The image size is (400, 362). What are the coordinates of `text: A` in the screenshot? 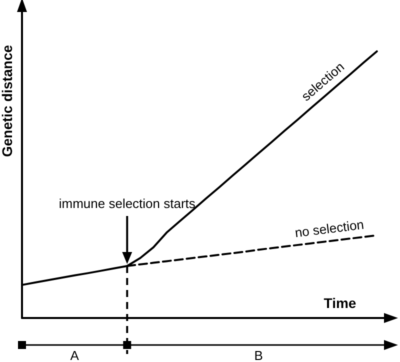 It's located at (75, 355).